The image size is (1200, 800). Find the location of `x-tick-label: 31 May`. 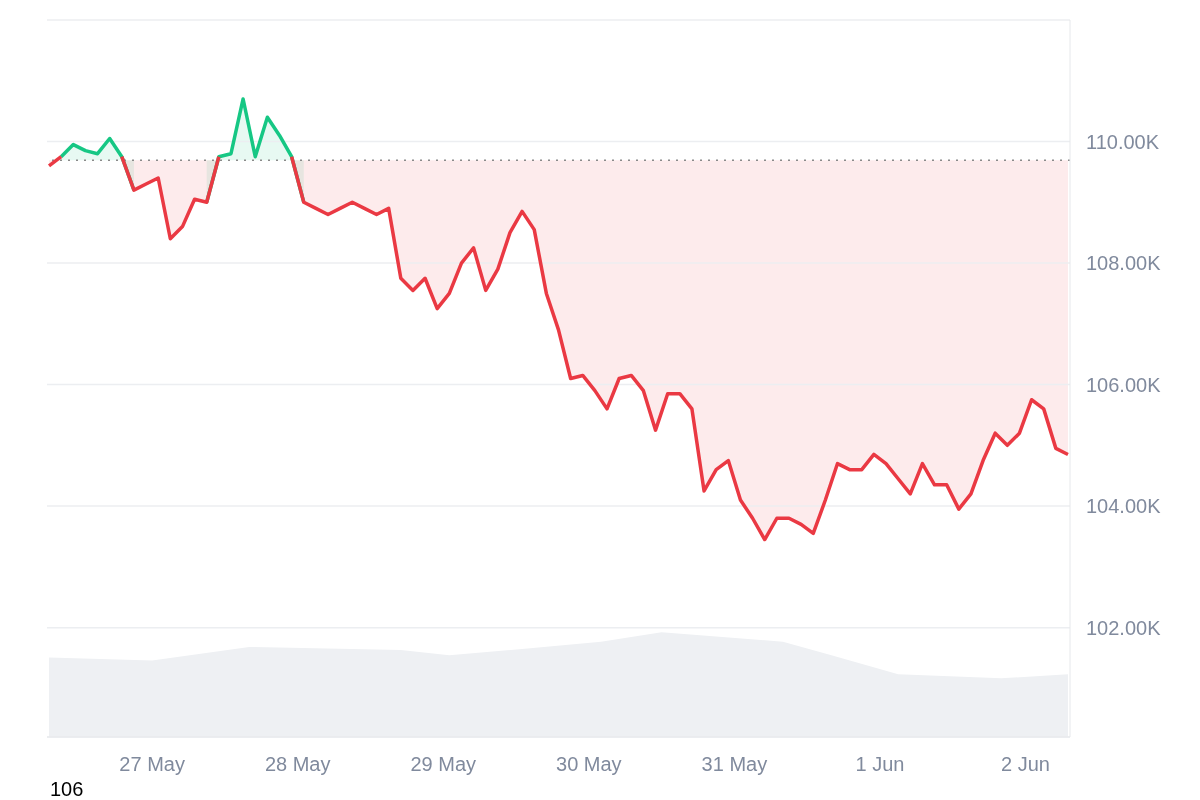

x-tick-label: 31 May is located at coordinates (734, 764).